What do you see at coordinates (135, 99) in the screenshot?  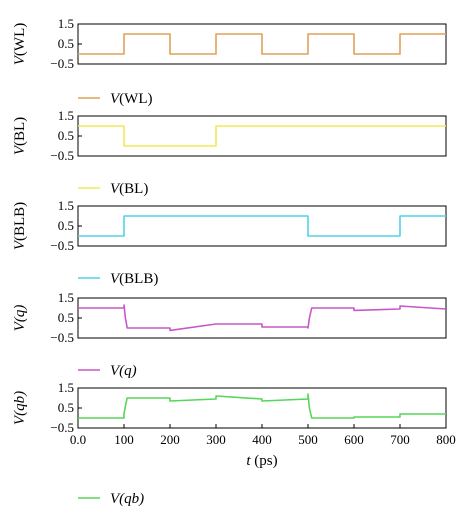 I see `legend-label-arg: (WL)` at bounding box center [135, 99].